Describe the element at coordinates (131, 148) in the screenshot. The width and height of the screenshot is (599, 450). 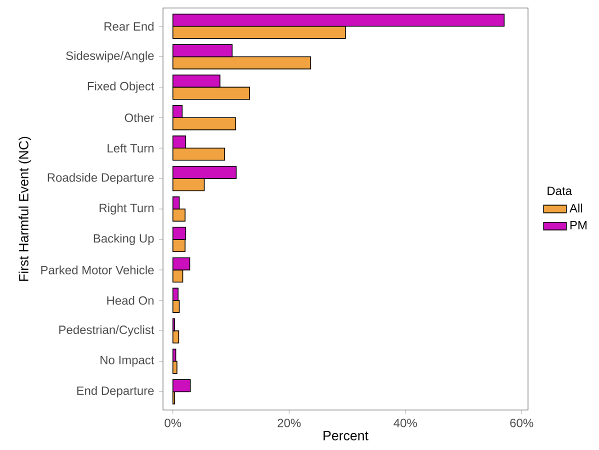
I see `y-tick-label: Left Turn` at that location.